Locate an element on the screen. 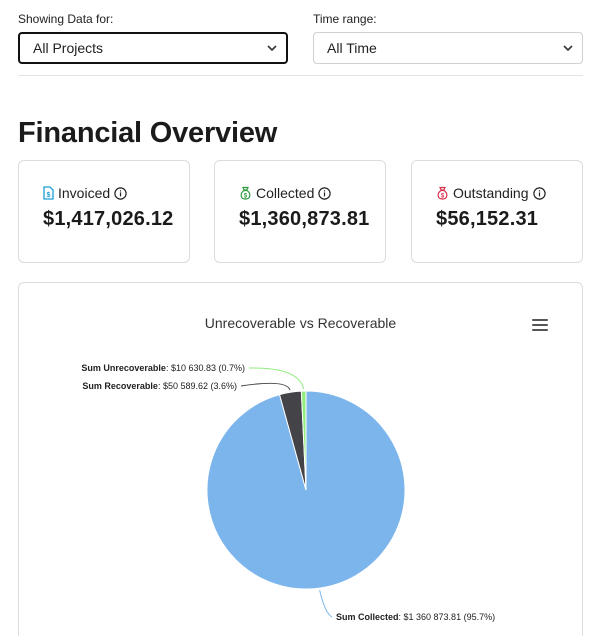  data-label-sum-recoverable: Sum Recoverable: $50 589.62 (3.6%) is located at coordinates (159, 386).